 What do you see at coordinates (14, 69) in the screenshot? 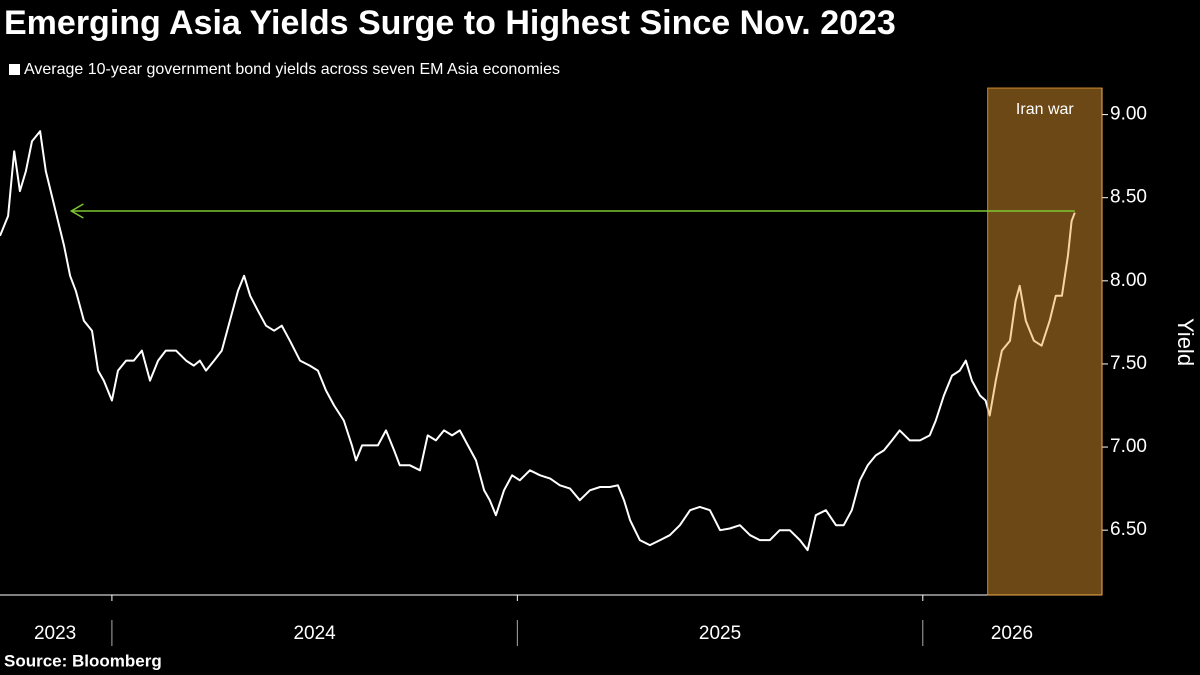
I see `legend-swatch` at bounding box center [14, 69].